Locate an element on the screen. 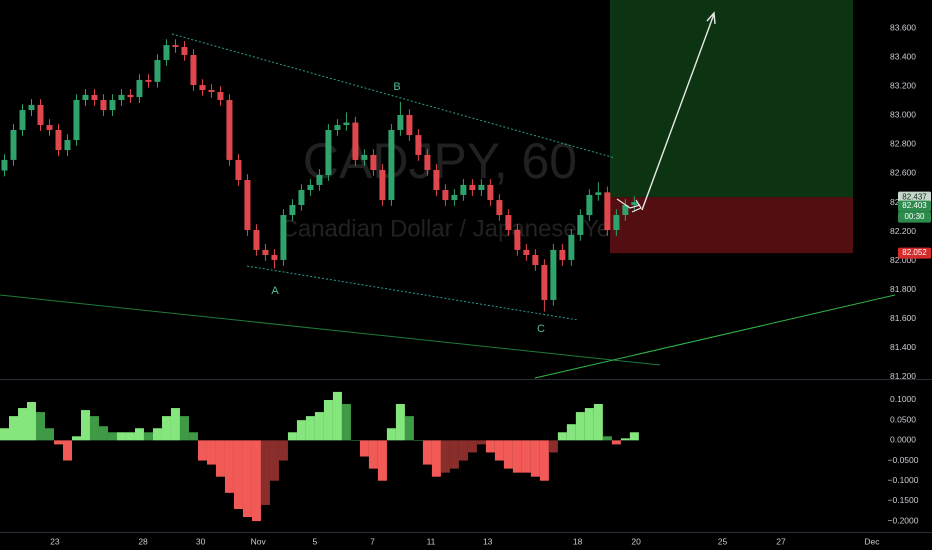 Image resolution: width=932 pixels, height=550 pixels. indicator-tick-label: 0.1000 is located at coordinates (903, 399).